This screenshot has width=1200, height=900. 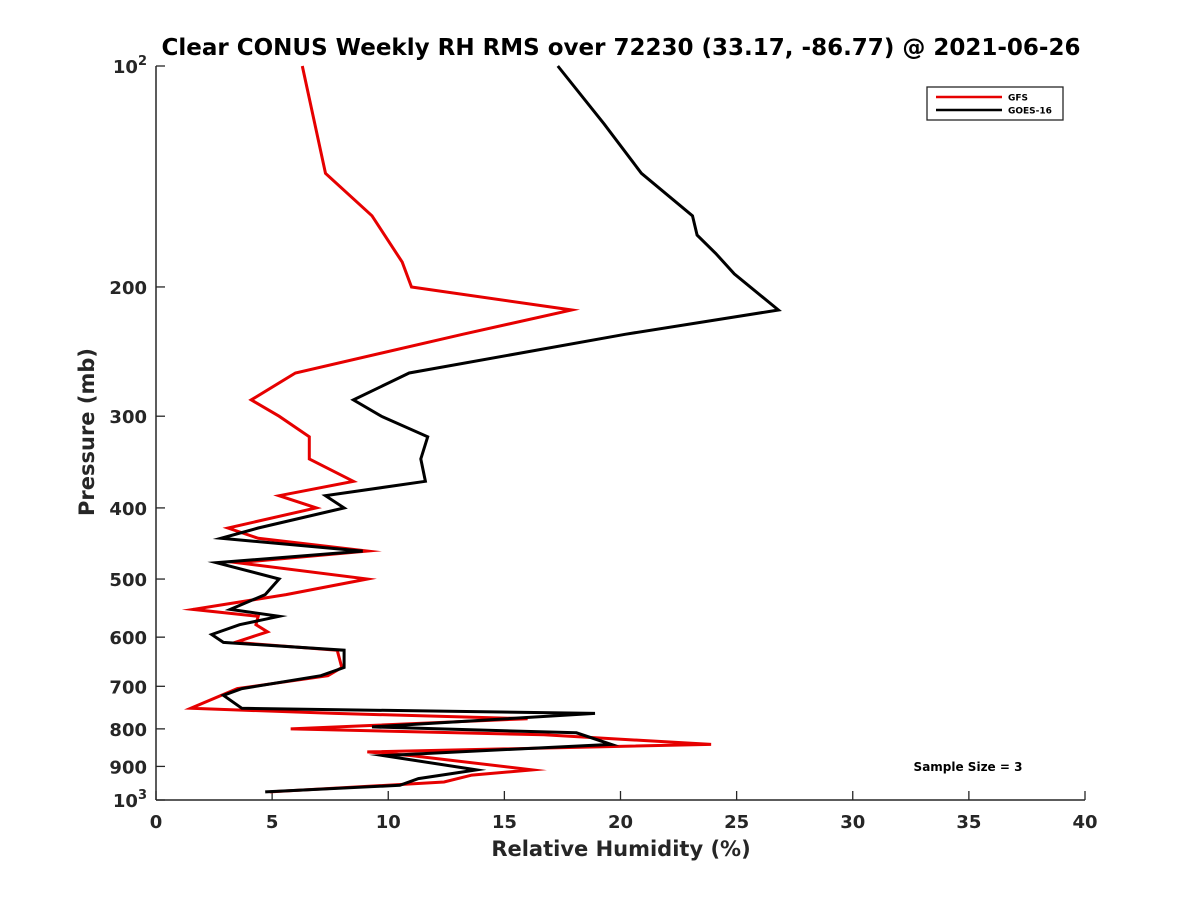 What do you see at coordinates (156, 822) in the screenshot?
I see `x-tick-label: 0` at bounding box center [156, 822].